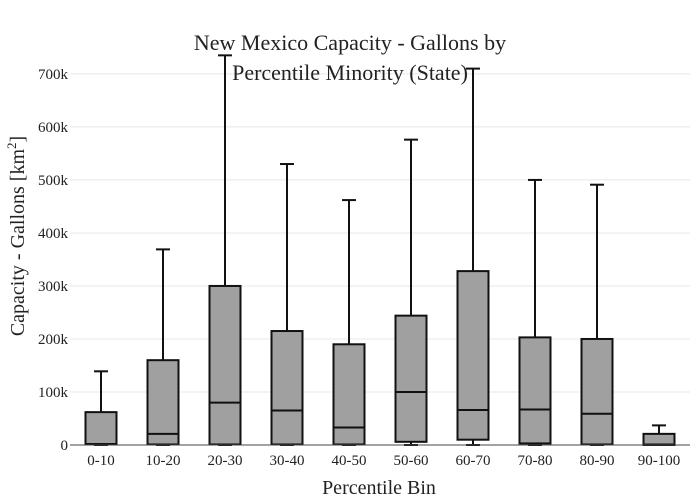  I want to click on y-tick-label: 400k, so click(53, 234).